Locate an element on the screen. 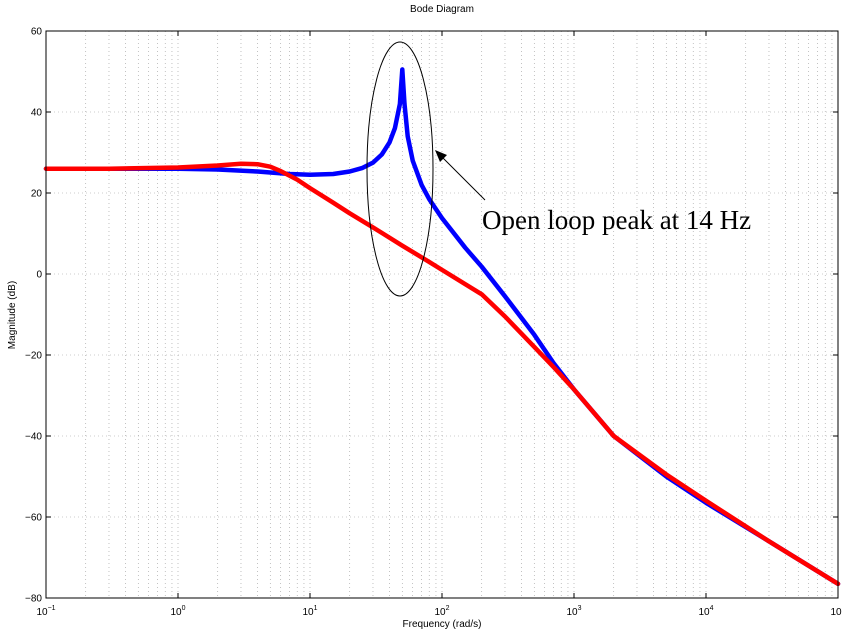  x-tick-label: 10⁵ is located at coordinates (836, 611).